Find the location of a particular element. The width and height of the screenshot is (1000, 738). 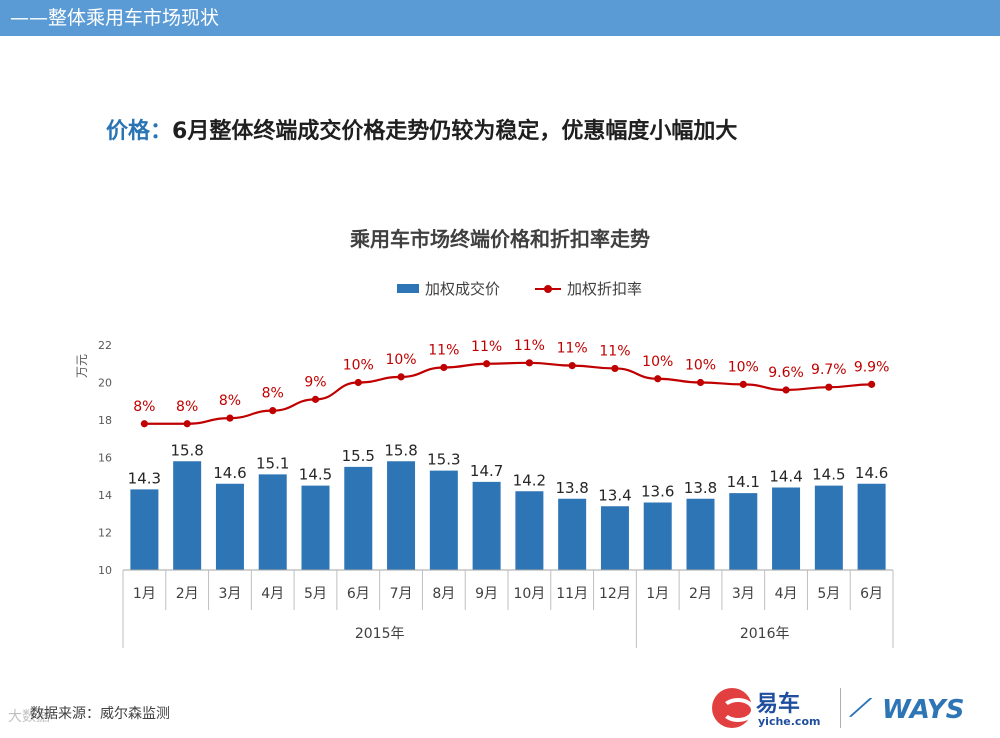

x-tick-label: 9月 is located at coordinates (486, 594).